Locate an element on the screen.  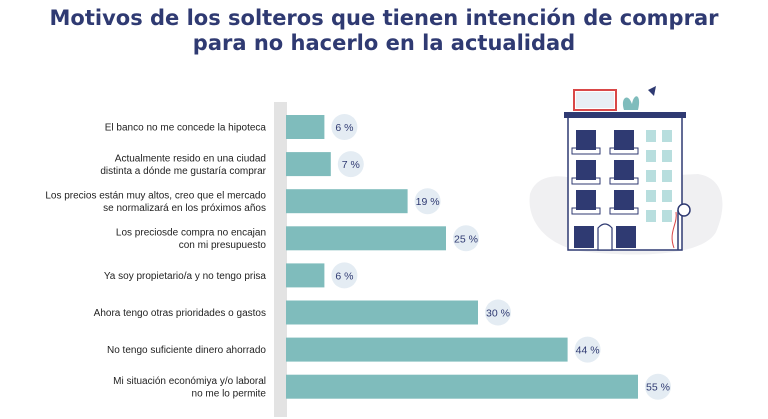
value-label-0: 6 % is located at coordinates (344, 128).